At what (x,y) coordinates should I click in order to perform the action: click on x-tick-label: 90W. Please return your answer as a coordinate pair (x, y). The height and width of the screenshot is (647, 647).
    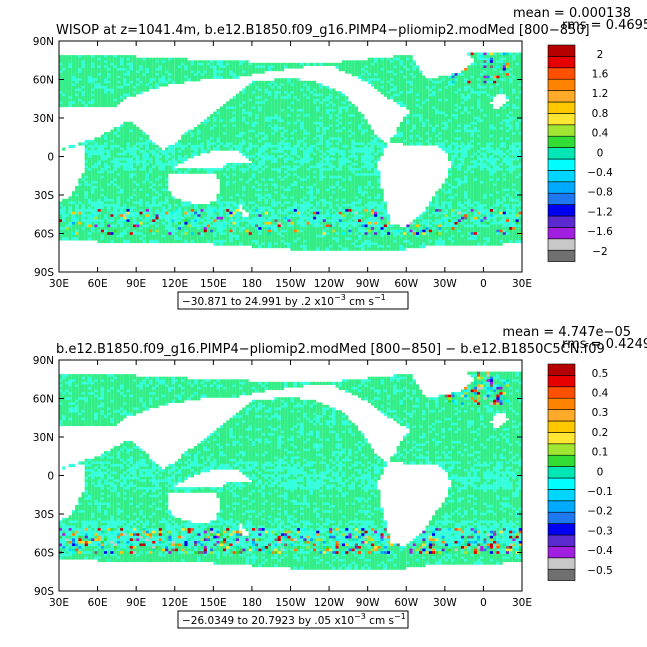
    Looking at the image, I should click on (368, 603).